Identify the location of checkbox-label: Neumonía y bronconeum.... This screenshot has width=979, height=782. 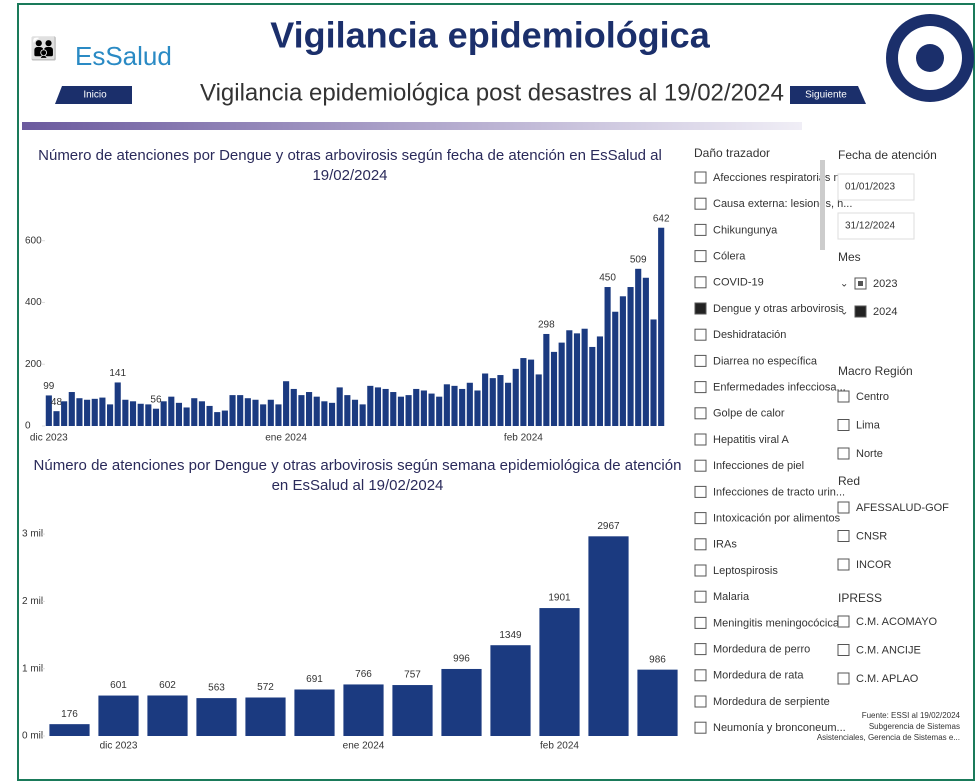
(779, 728).